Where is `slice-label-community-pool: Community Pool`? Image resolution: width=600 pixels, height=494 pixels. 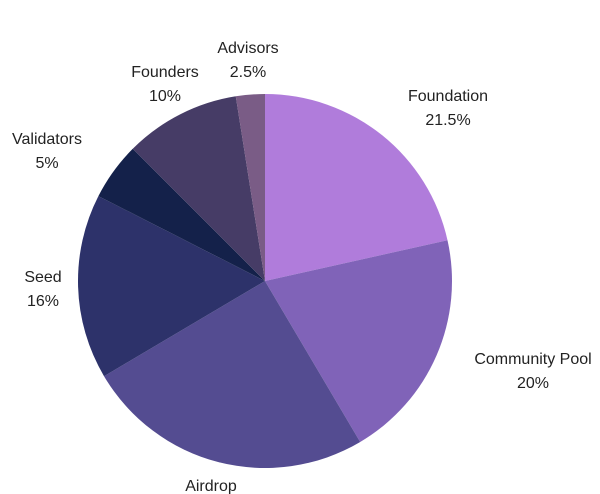
slice-label-community-pool: Community Pool is located at coordinates (532, 359).